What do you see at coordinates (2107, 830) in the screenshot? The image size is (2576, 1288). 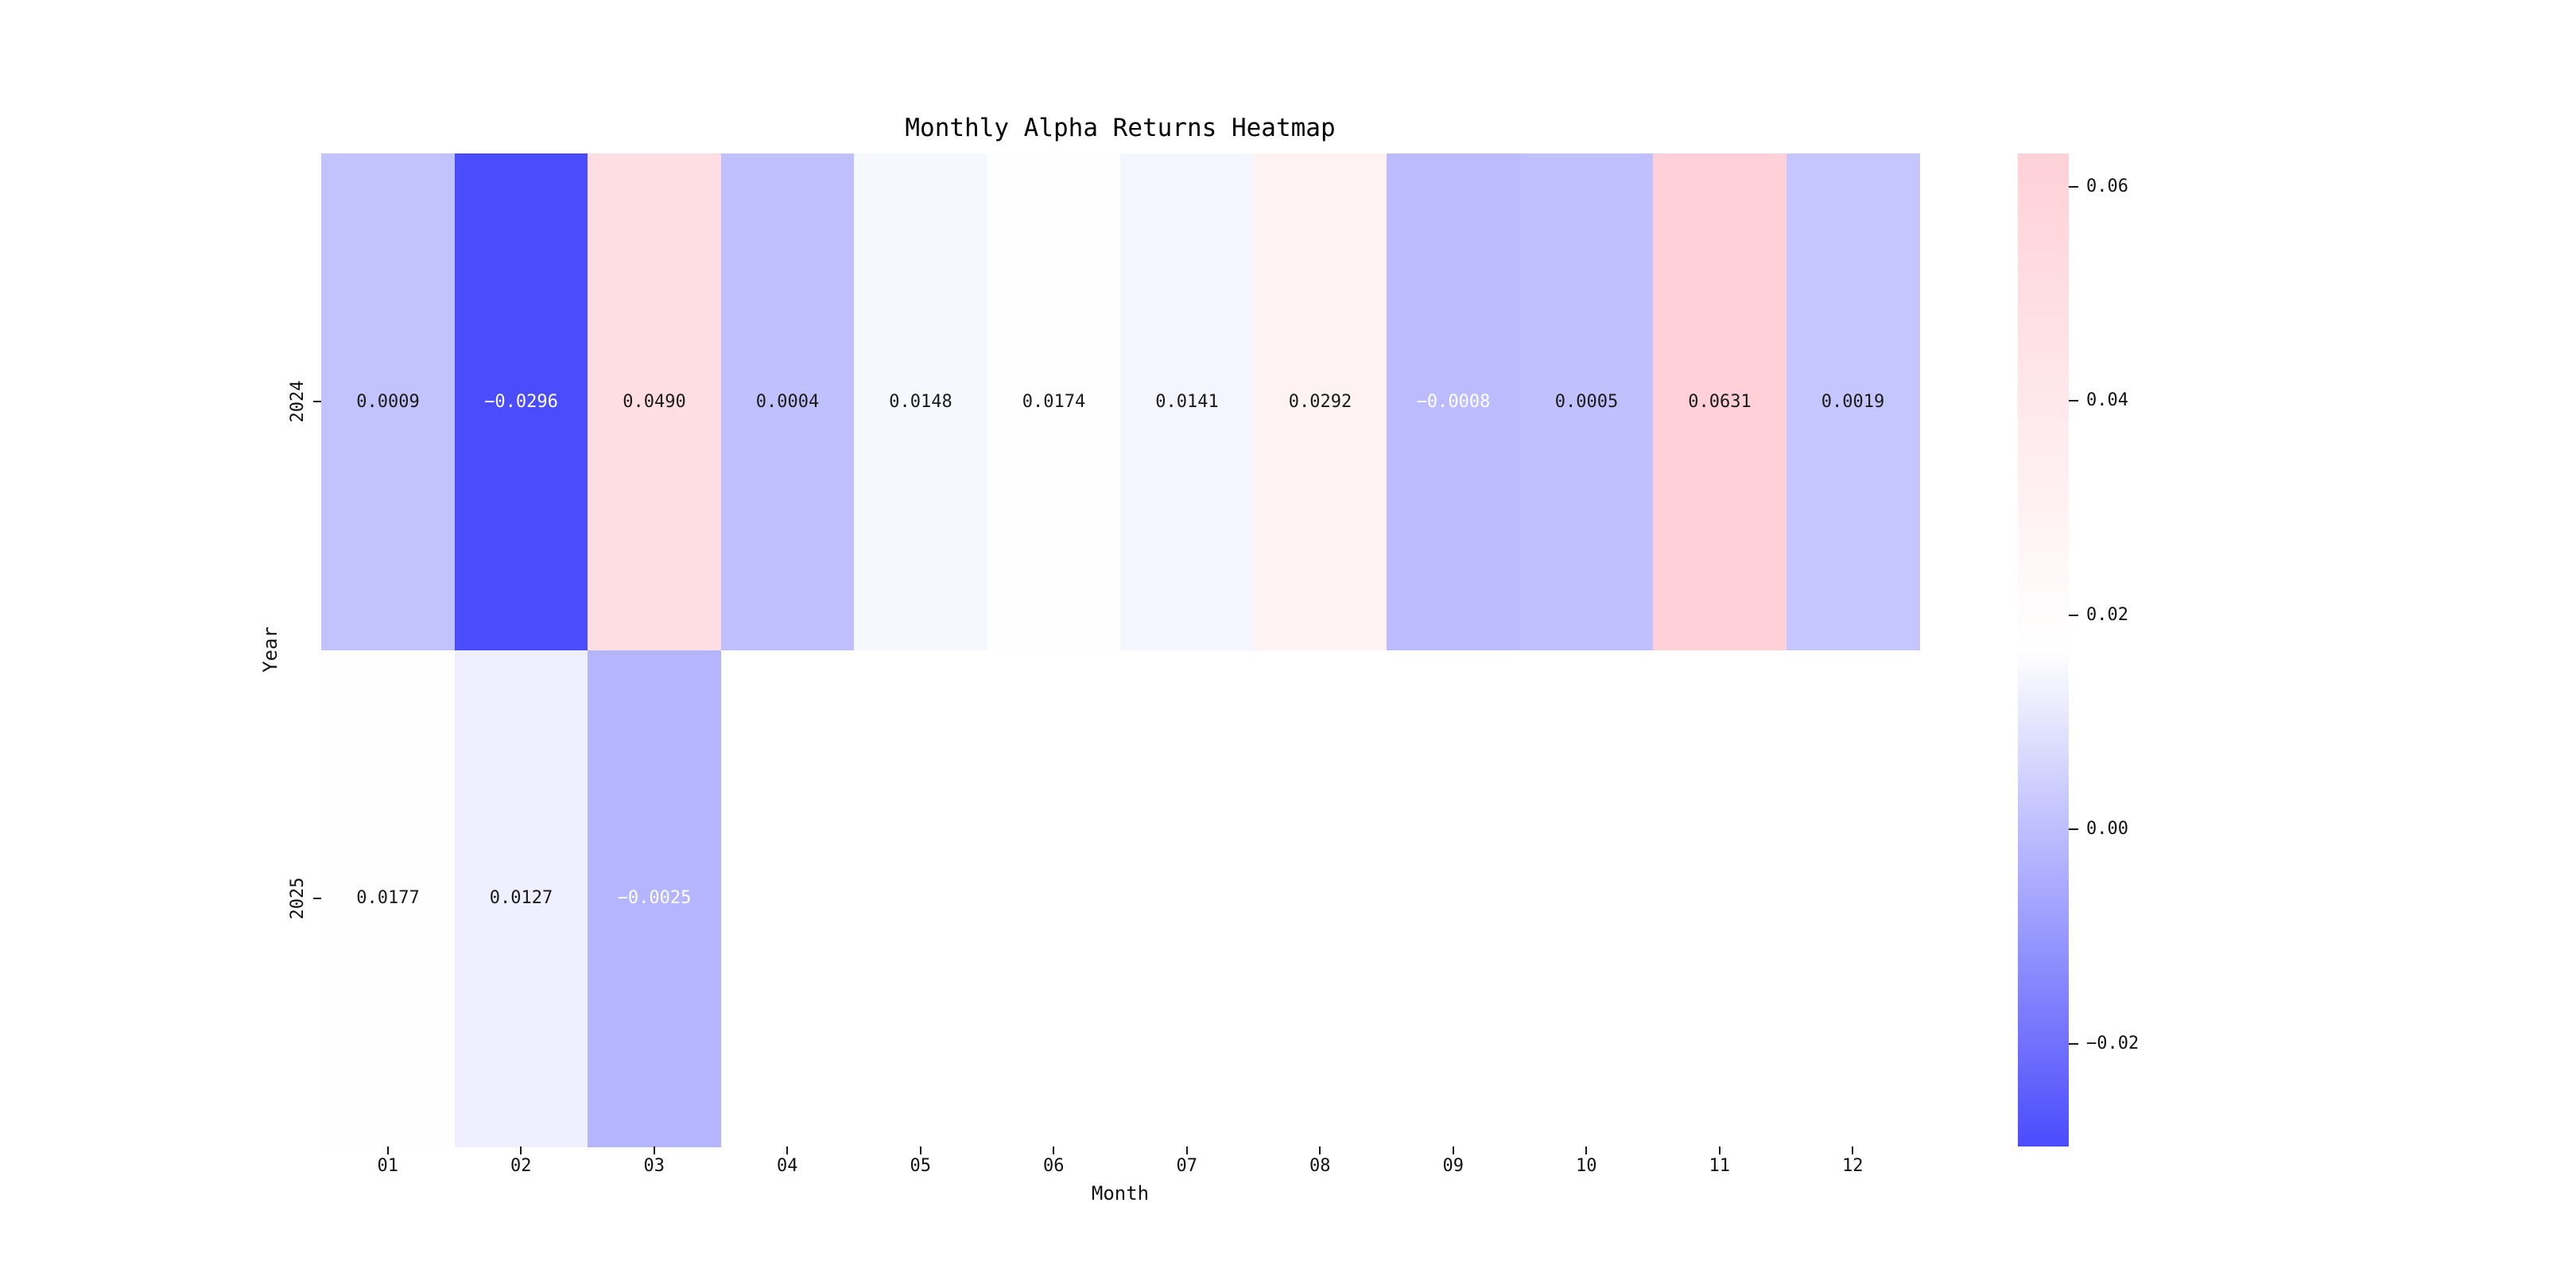 I see `colorbar-tick-label: 0.00` at bounding box center [2107, 830].